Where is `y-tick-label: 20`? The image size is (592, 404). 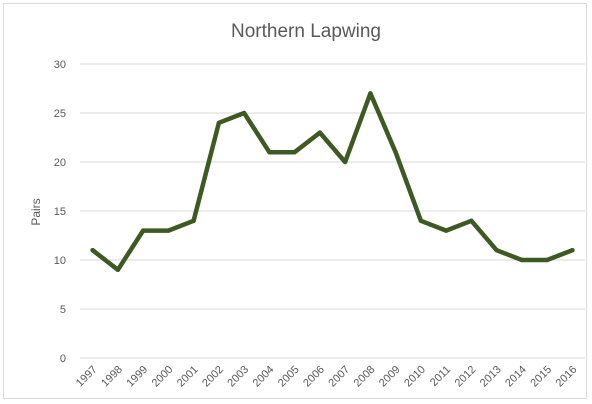
y-tick-label: 20 is located at coordinates (60, 163).